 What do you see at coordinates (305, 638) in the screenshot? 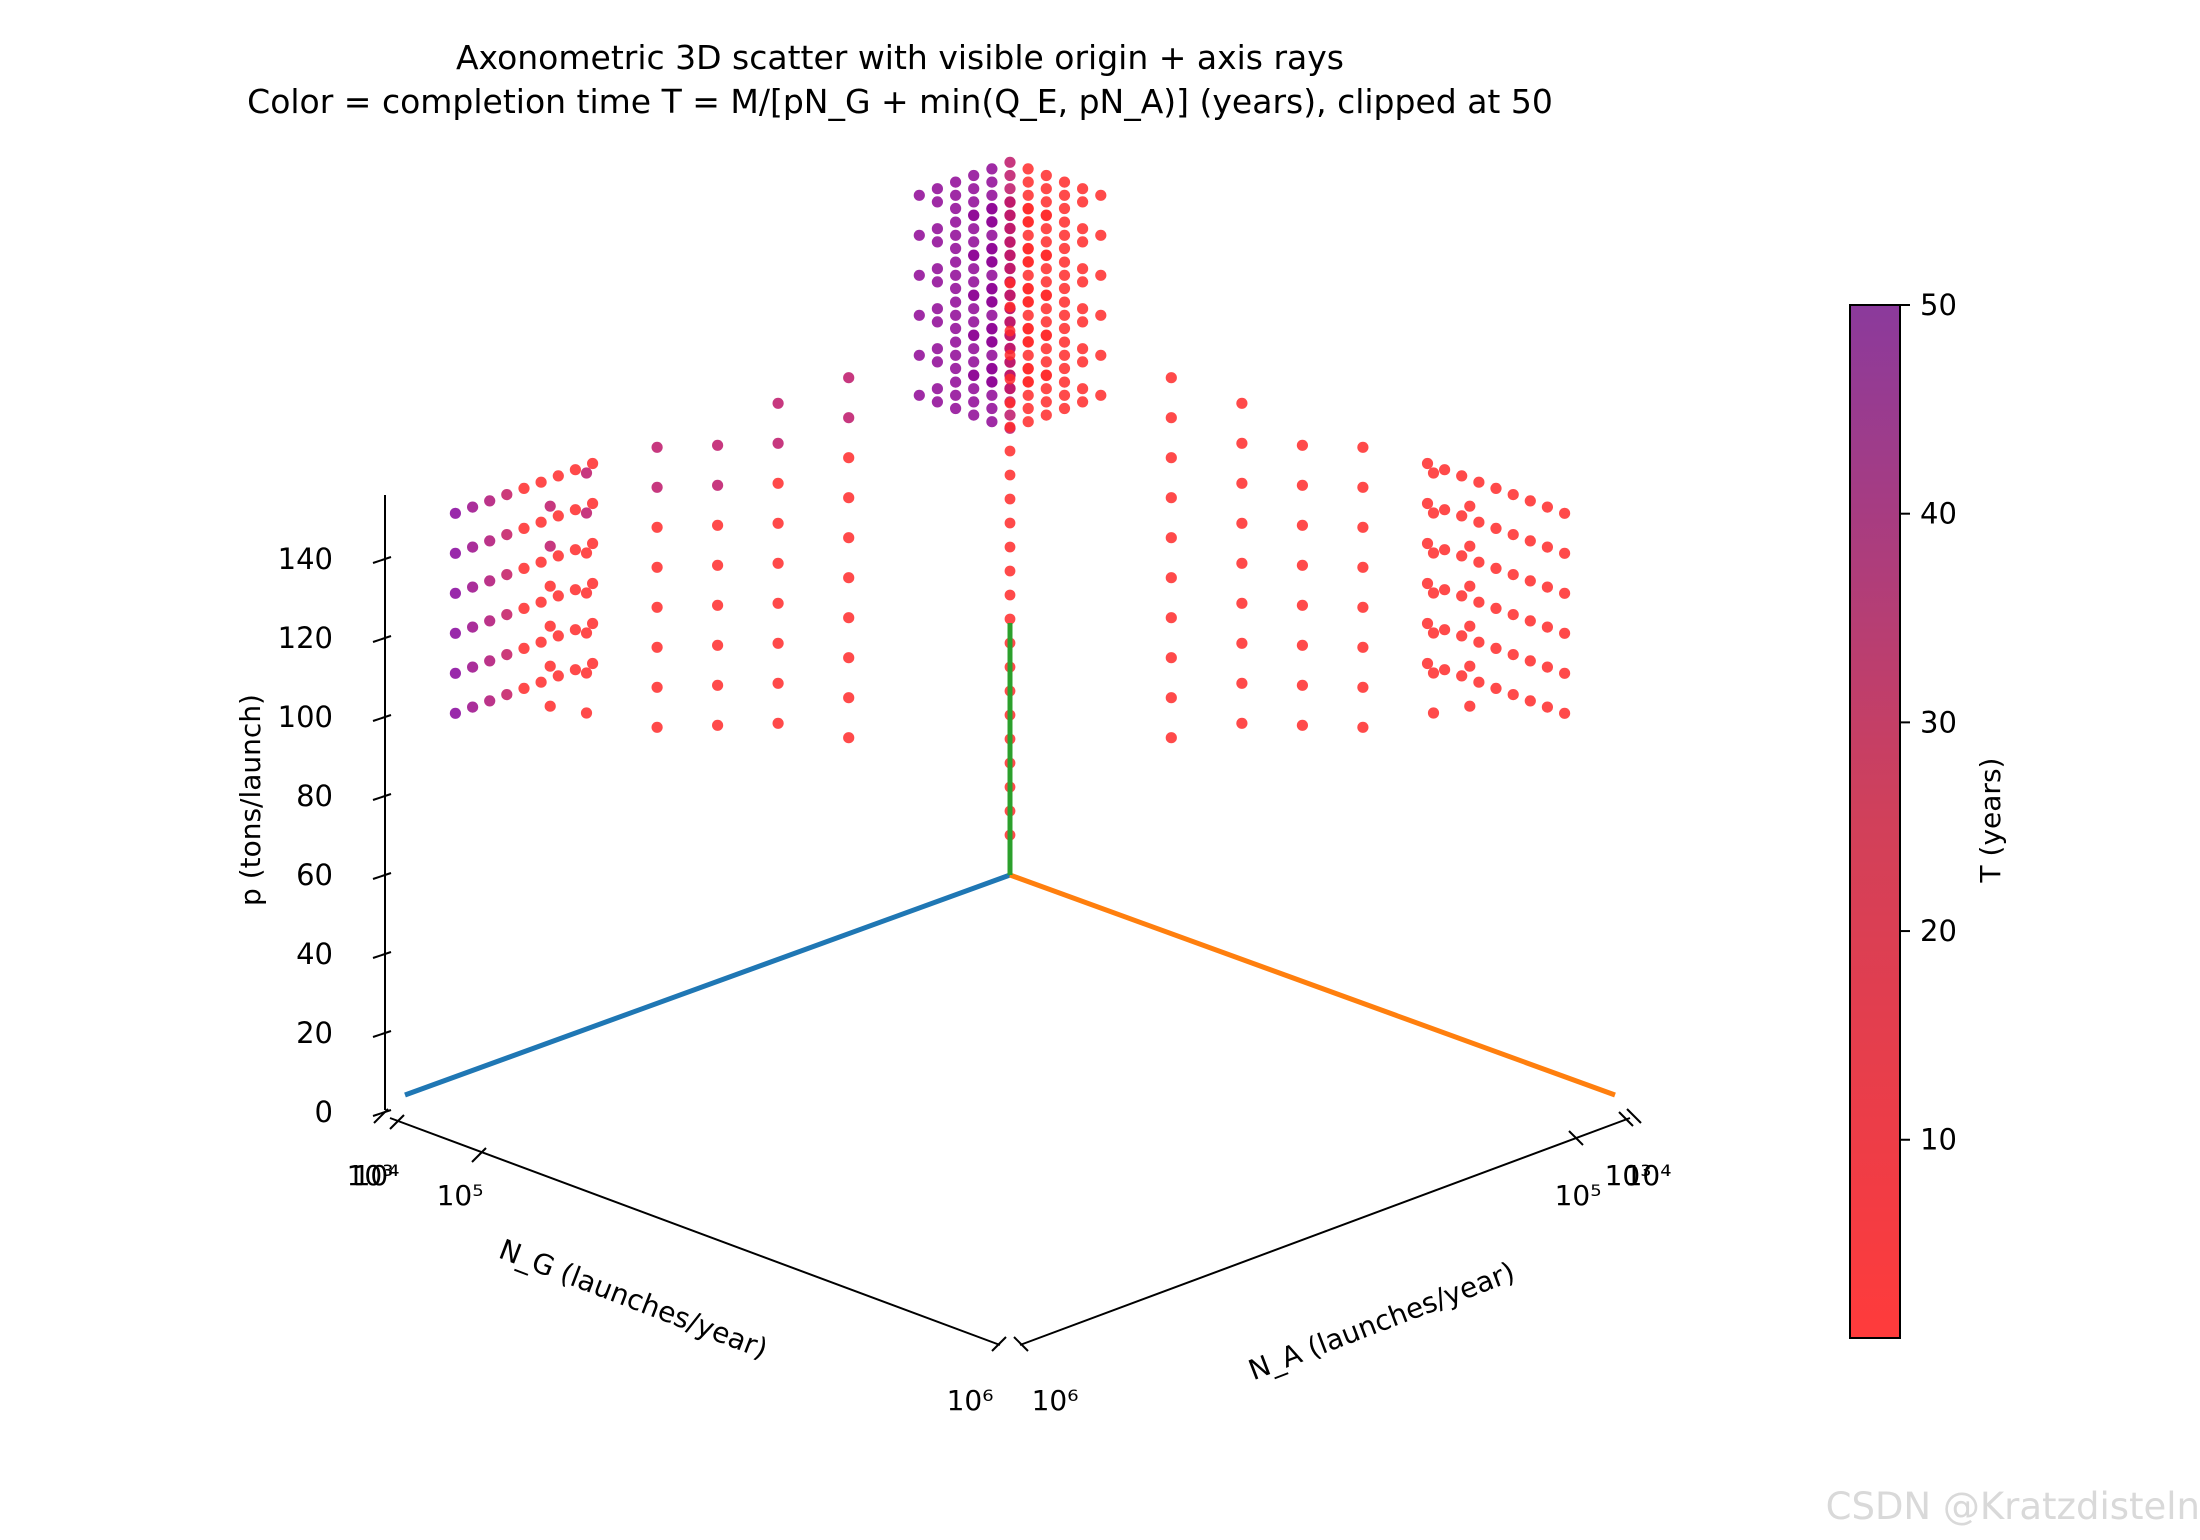
I see `z-tick-label: 120` at bounding box center [305, 638].